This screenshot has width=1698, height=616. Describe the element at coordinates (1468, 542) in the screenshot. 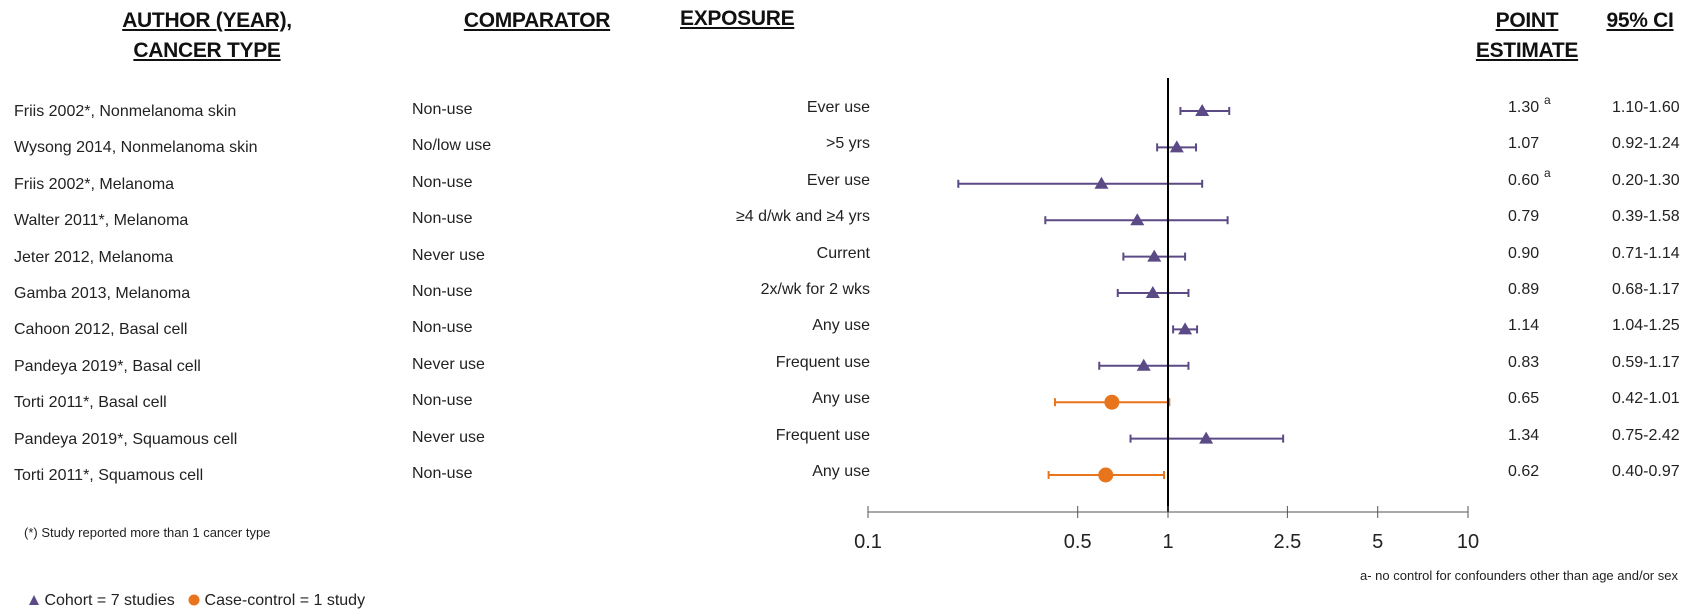

I see `x-tick-label: 10` at that location.